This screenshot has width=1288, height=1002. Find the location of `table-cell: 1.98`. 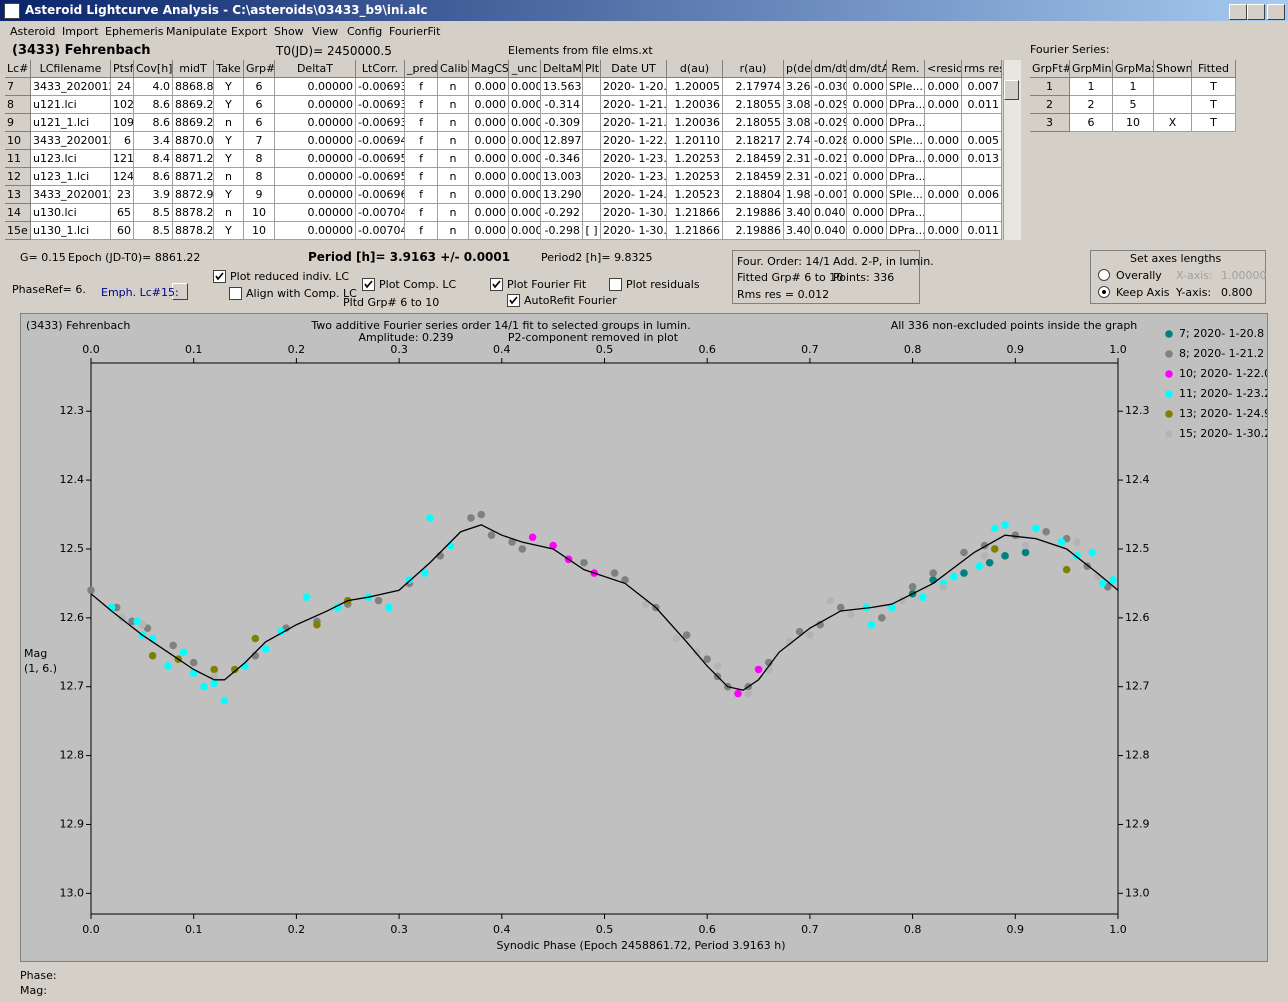

table-cell: 1.98 is located at coordinates (798, 195).